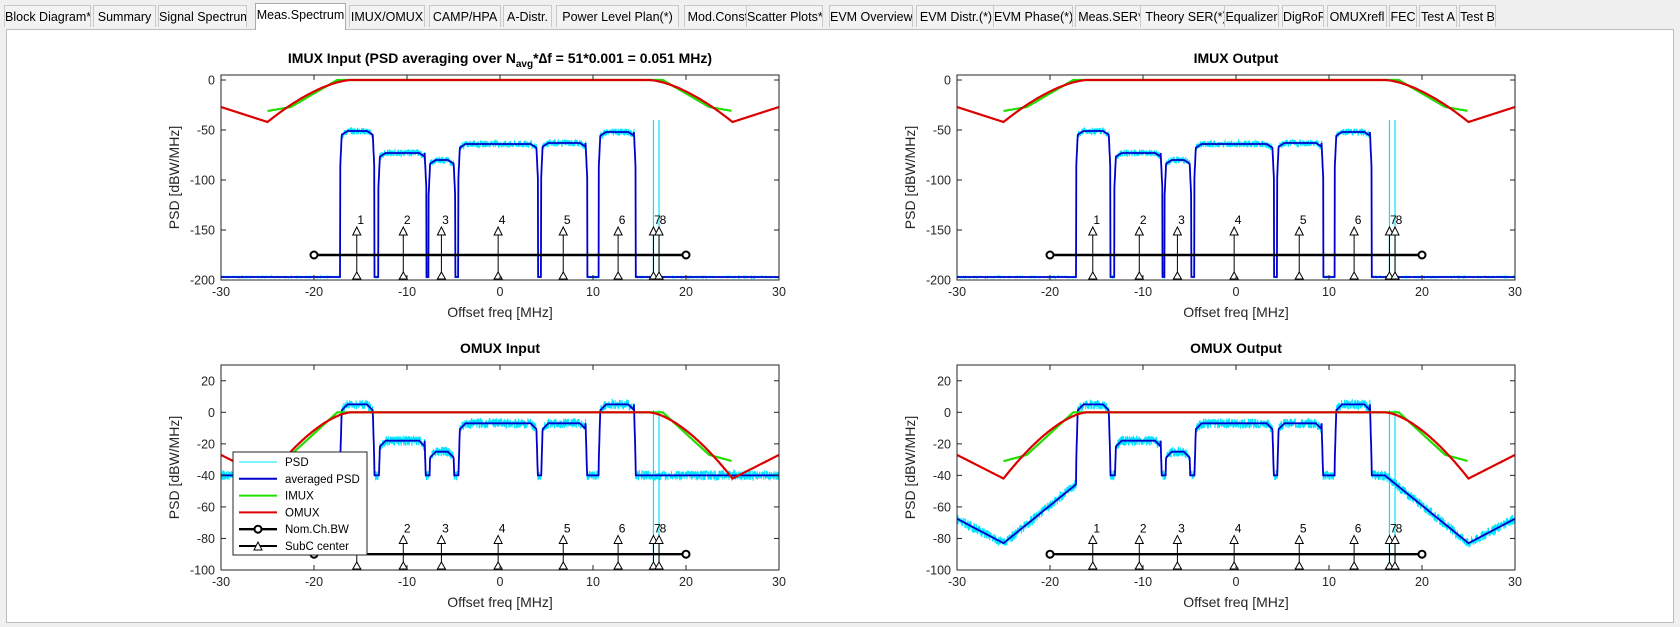 The width and height of the screenshot is (1680, 627). Describe the element at coordinates (1110, 16) in the screenshot. I see `tab-meas-ser: Meas.SER*` at that location.